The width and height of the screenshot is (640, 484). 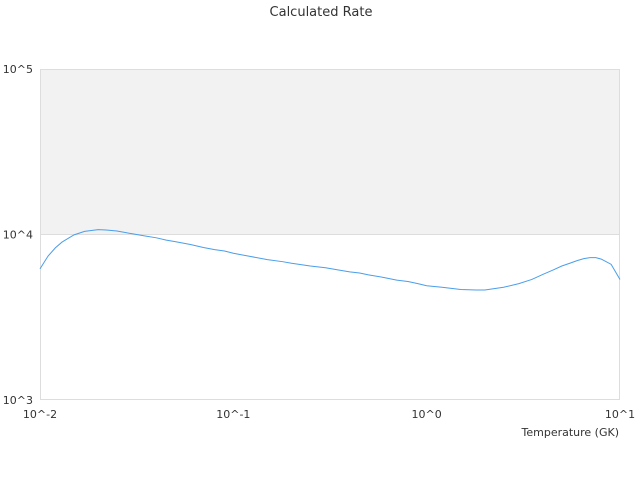 I want to click on y-tick-label: 10^3, so click(x=18, y=400).